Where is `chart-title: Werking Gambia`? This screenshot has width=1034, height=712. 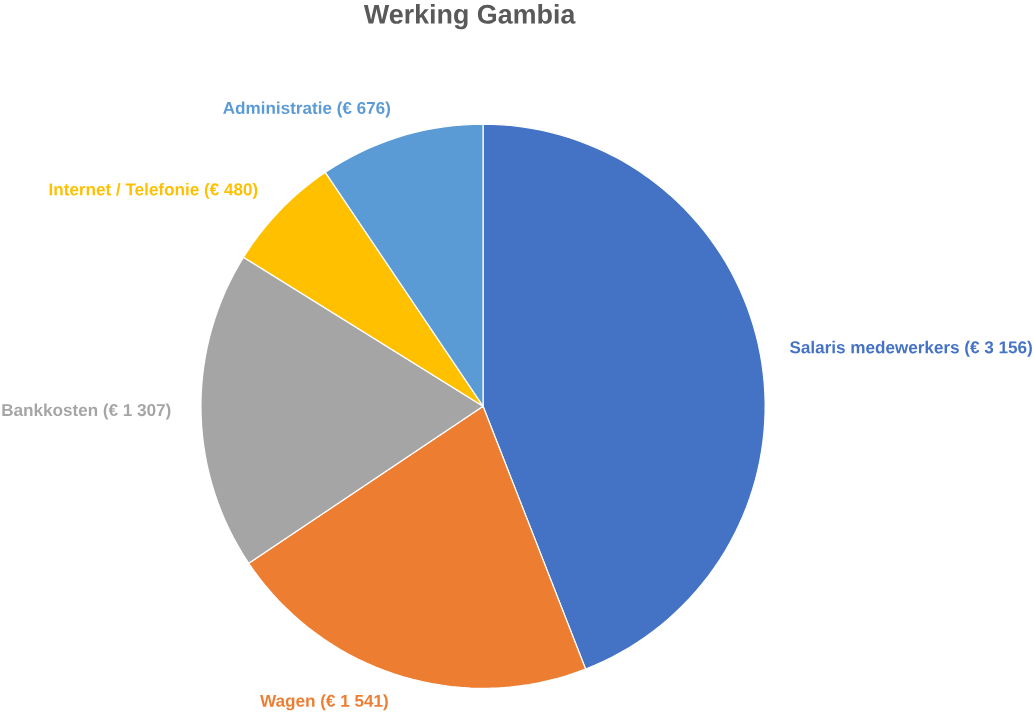 chart-title: Werking Gambia is located at coordinates (469, 17).